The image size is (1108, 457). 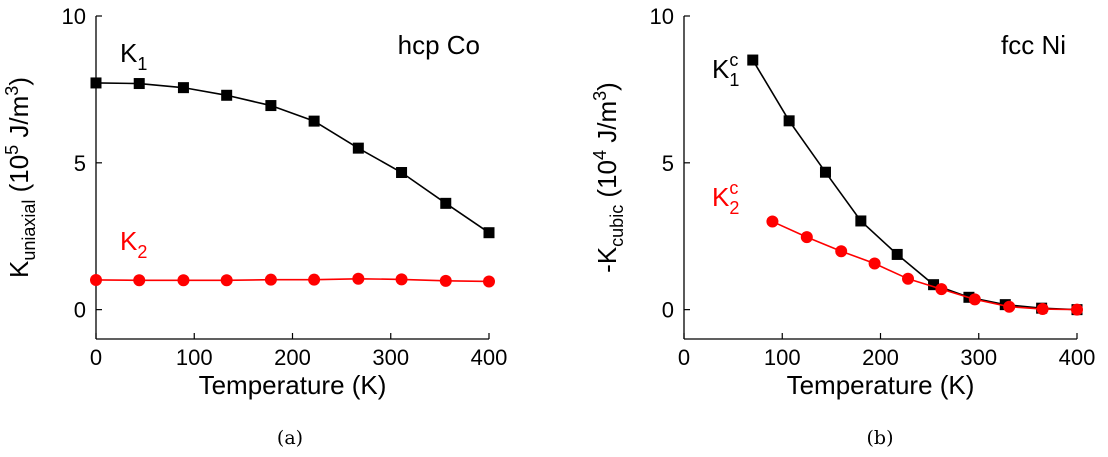 I want to click on series-label-K2: K2, so click(x=133, y=244).